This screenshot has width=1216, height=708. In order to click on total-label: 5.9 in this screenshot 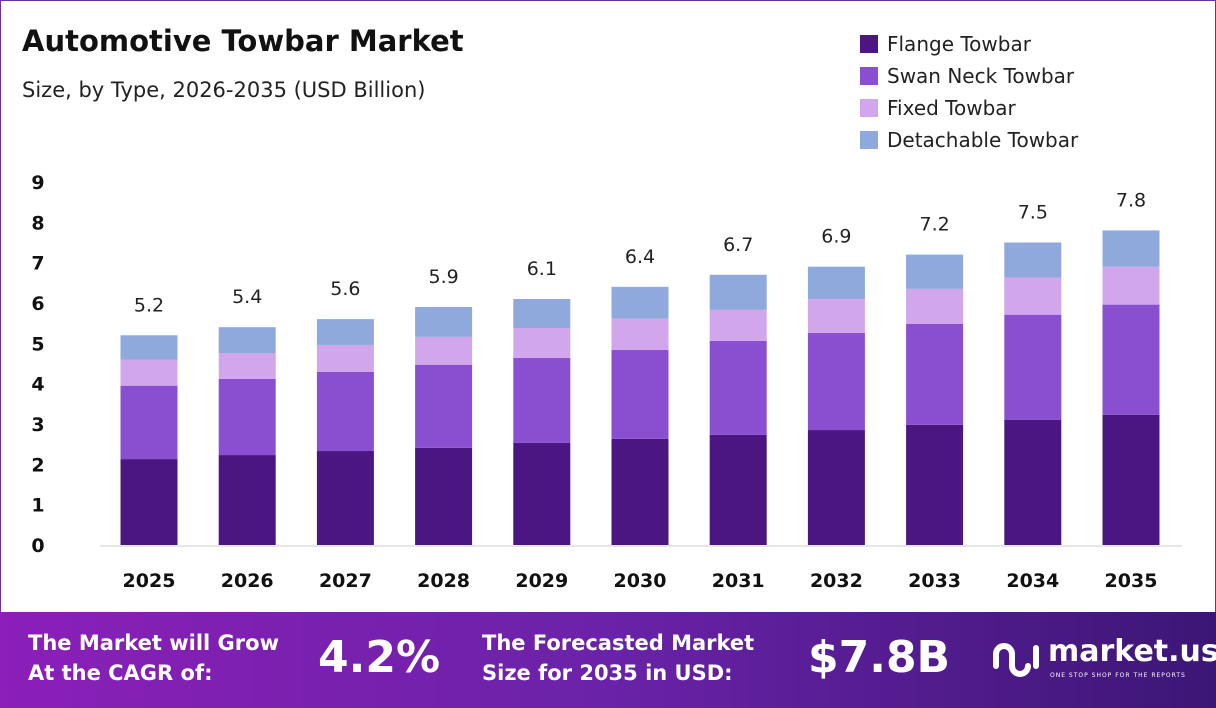, I will do `click(443, 277)`.